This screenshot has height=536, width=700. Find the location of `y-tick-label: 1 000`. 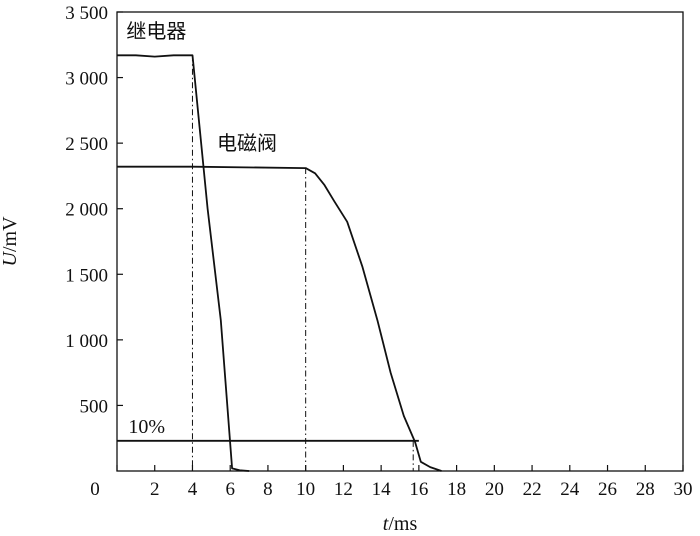

y-tick-label: 1 000 is located at coordinates (86, 341).